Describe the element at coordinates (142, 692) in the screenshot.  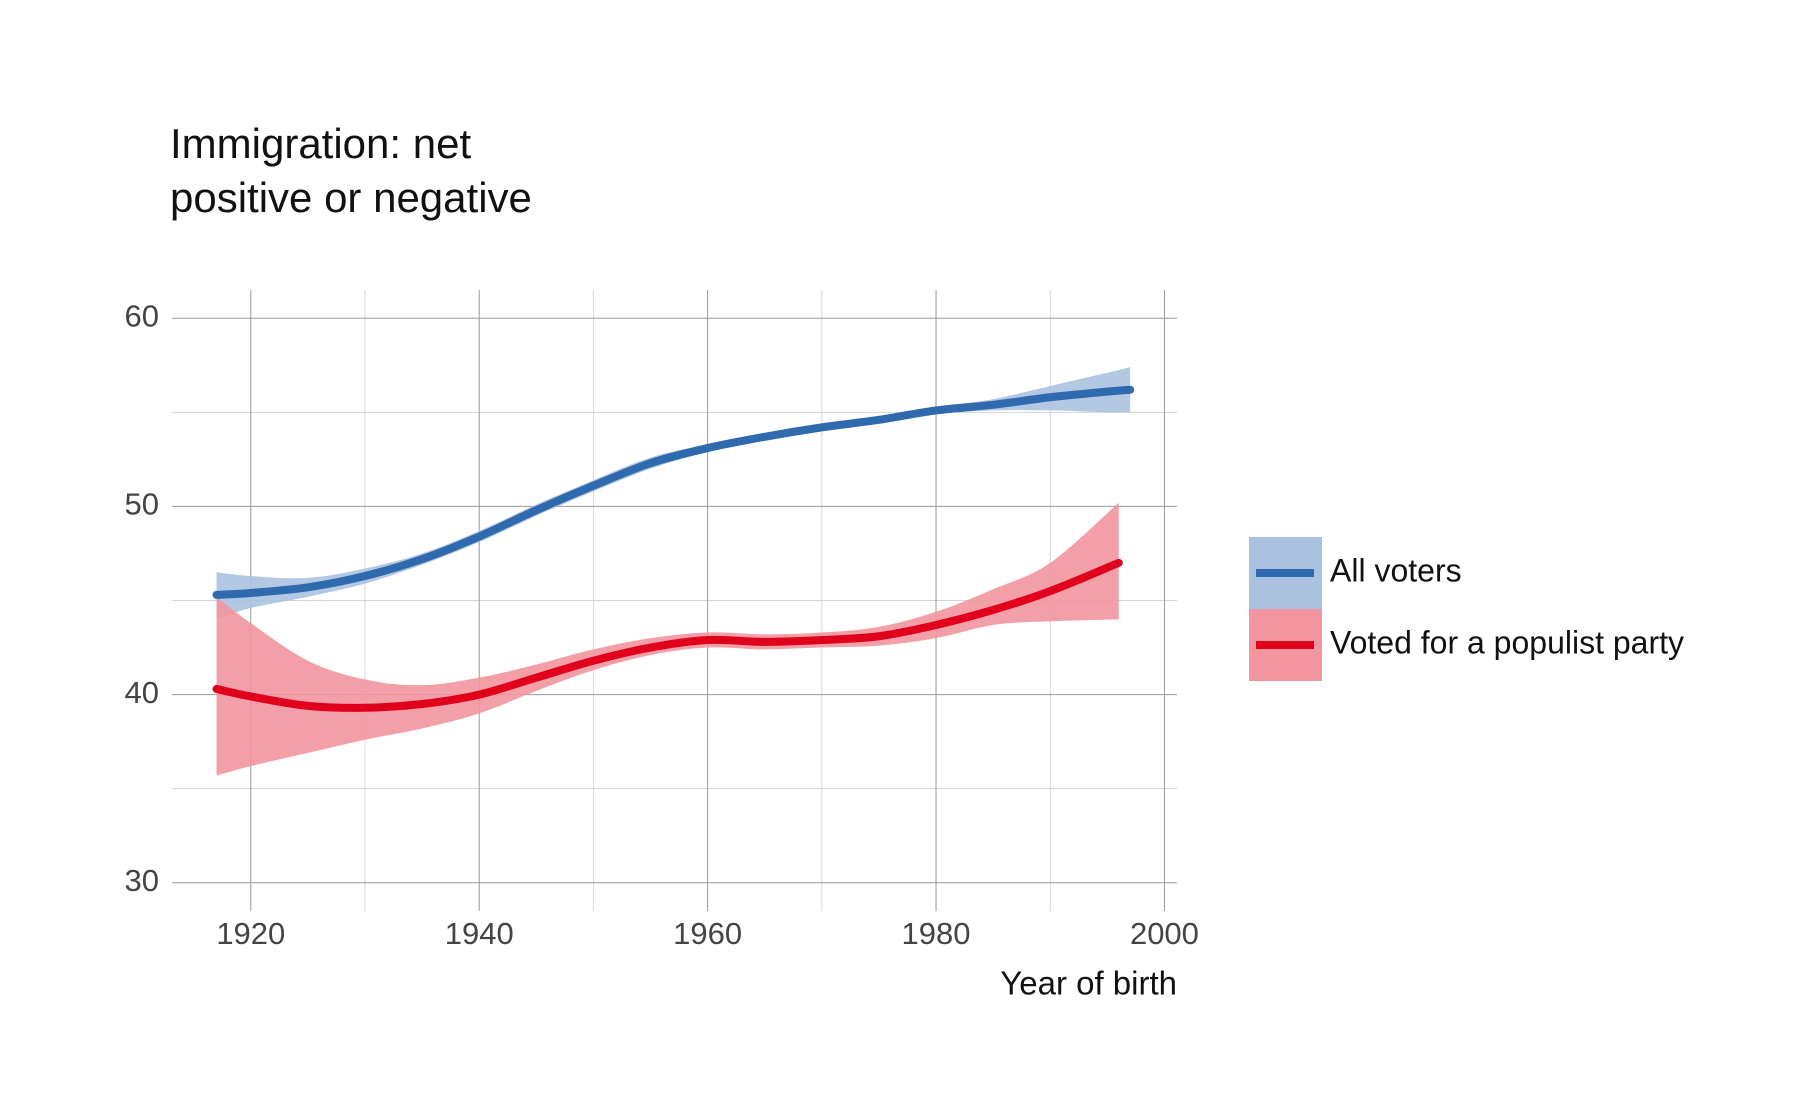
I see `y-tick-label: 40` at that location.